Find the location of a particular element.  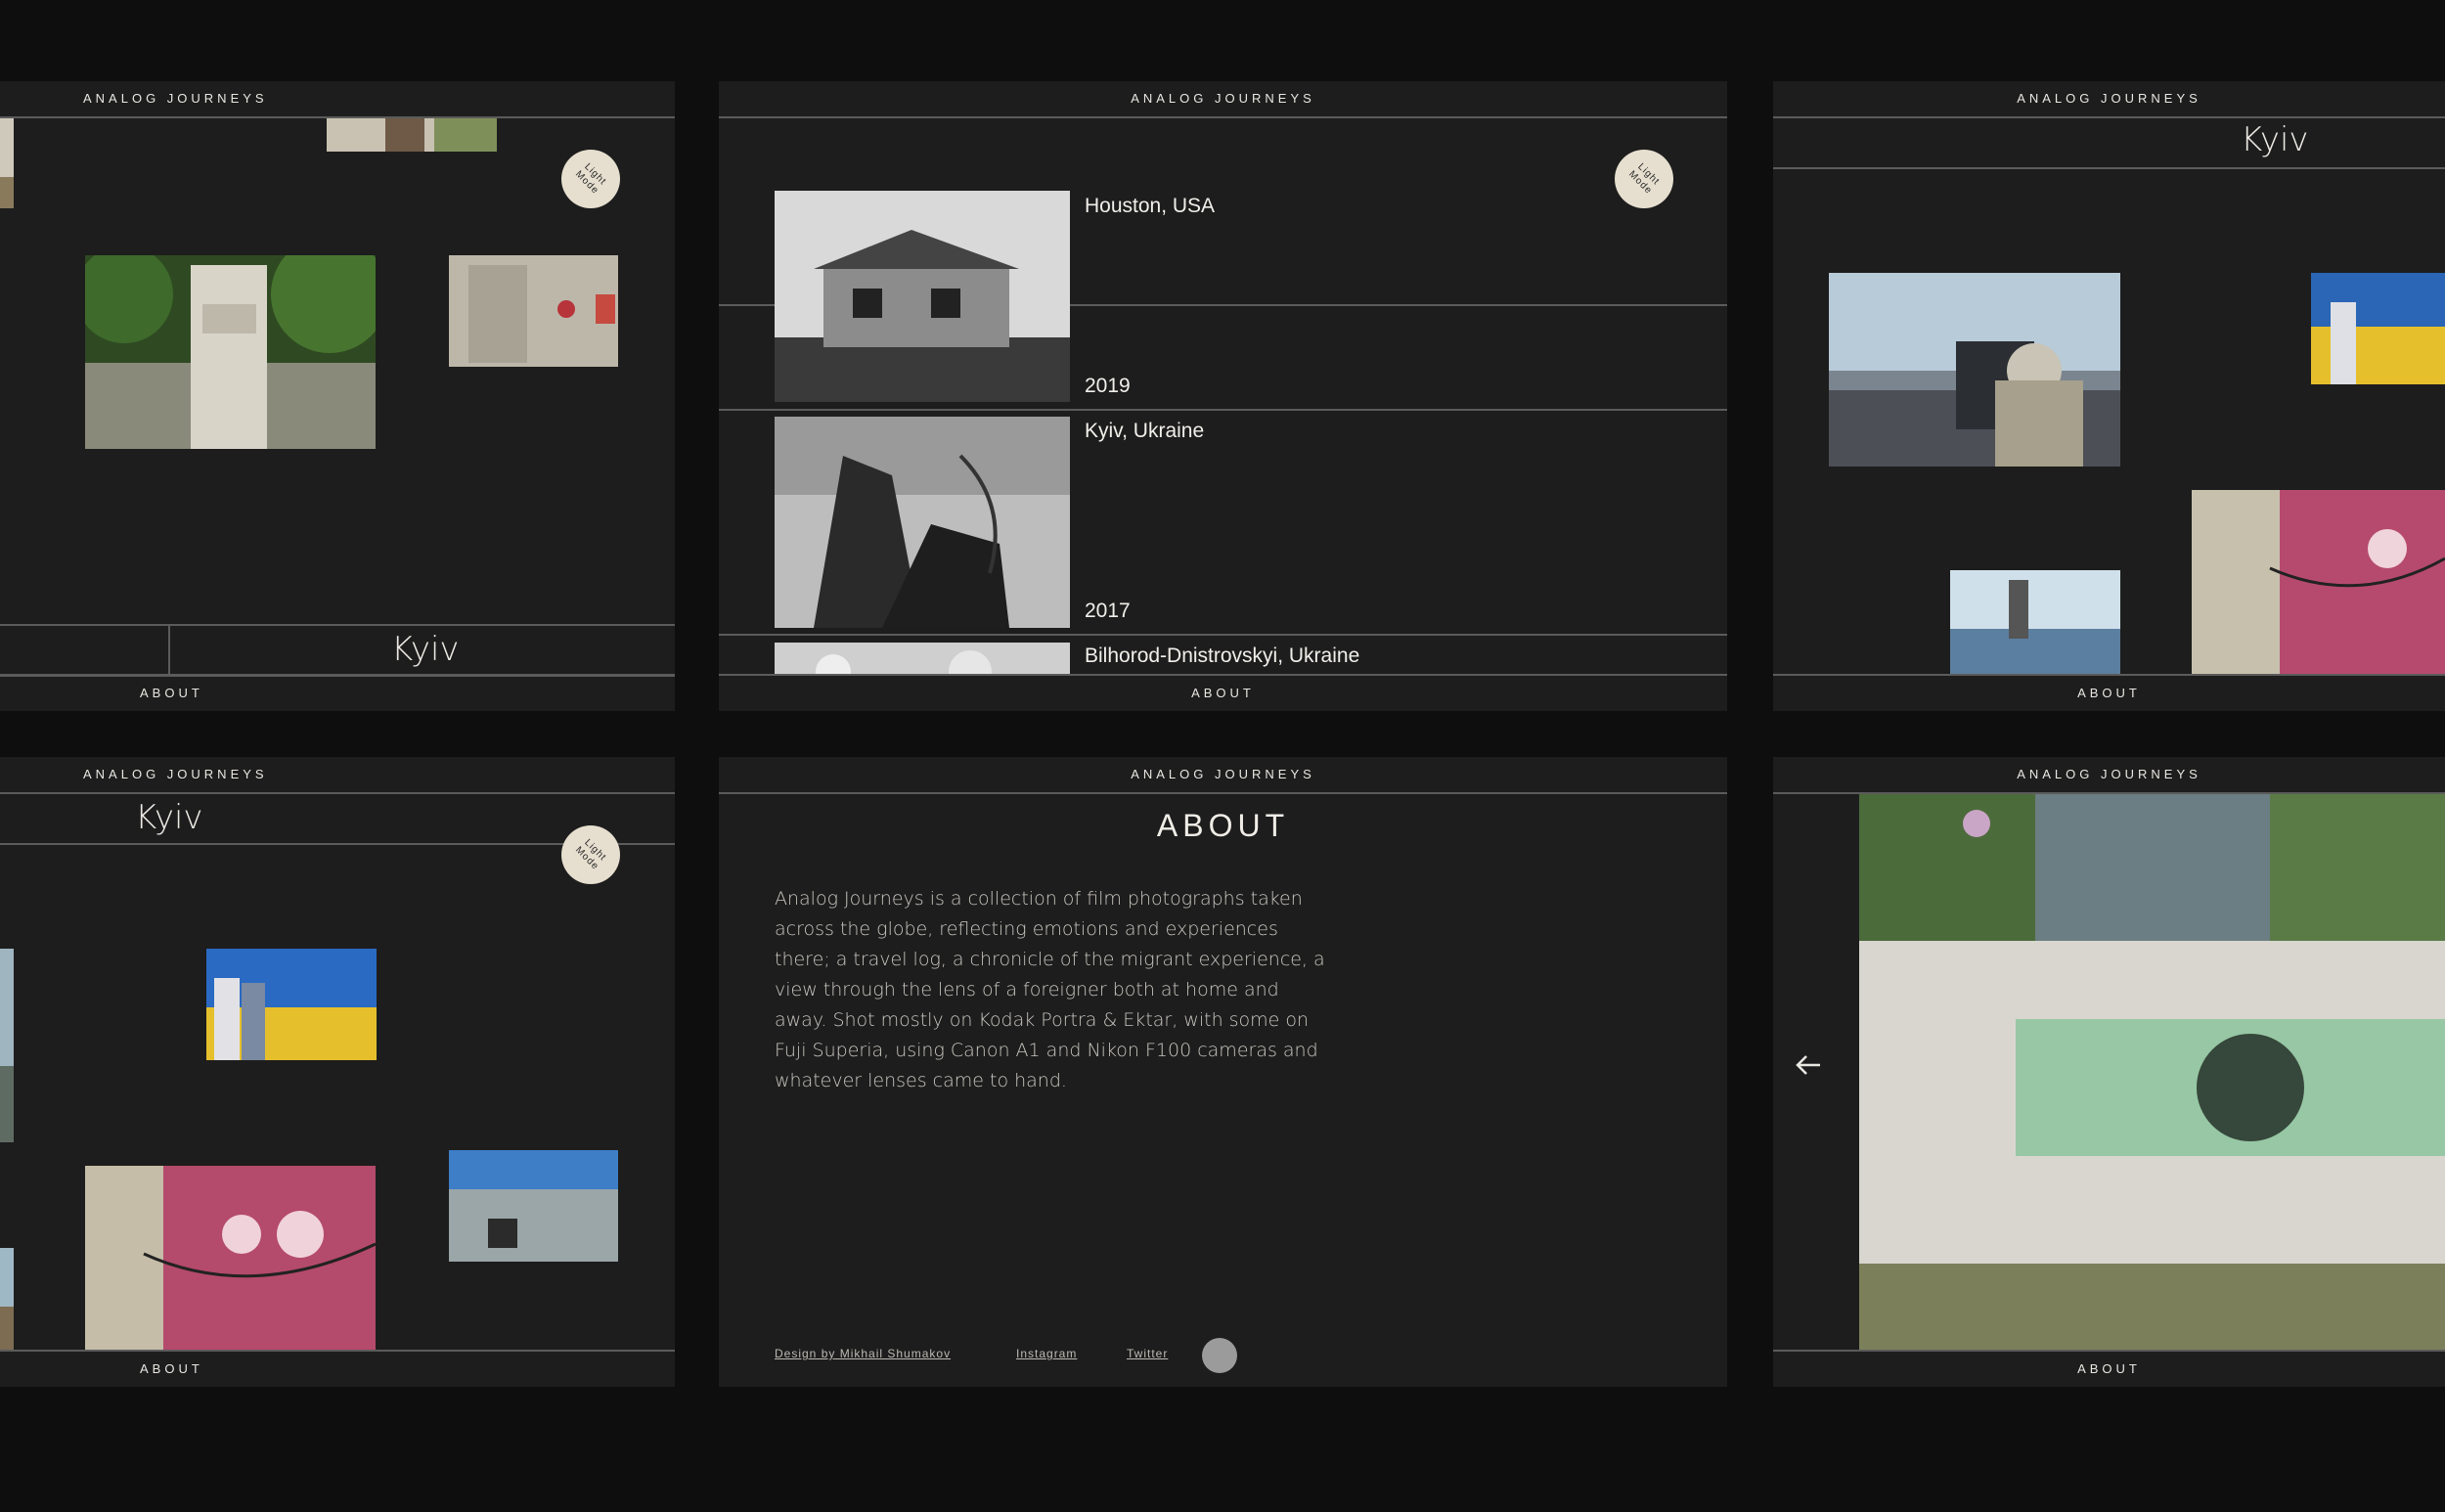

photo-viewer-panel: ANALOG JOURNEYS ABOUT is located at coordinates (2109, 1072).